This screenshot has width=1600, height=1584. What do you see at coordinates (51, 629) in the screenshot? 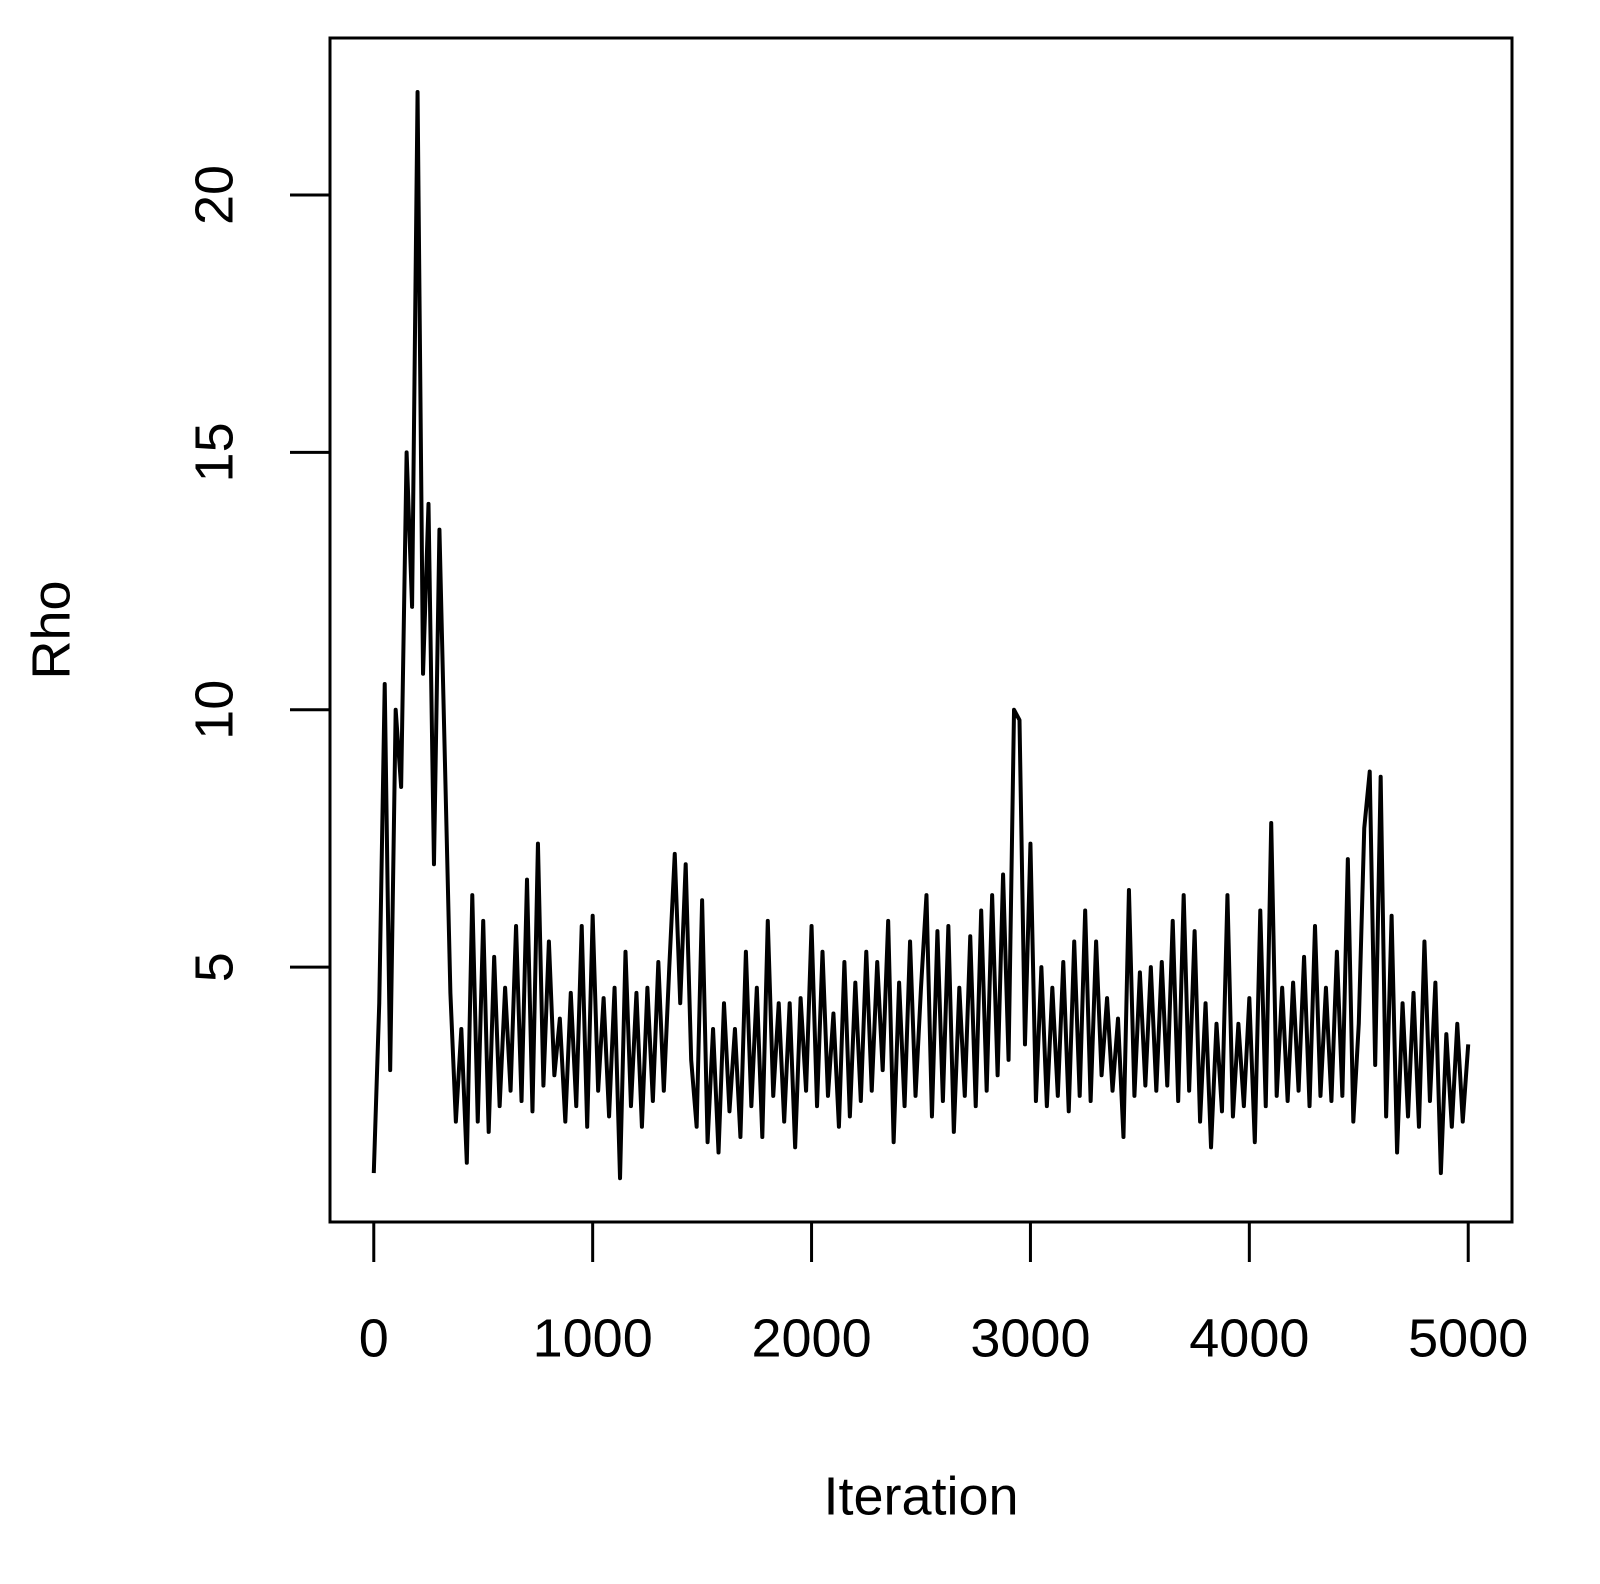
I see `y-axis-label: Rho` at bounding box center [51, 629].